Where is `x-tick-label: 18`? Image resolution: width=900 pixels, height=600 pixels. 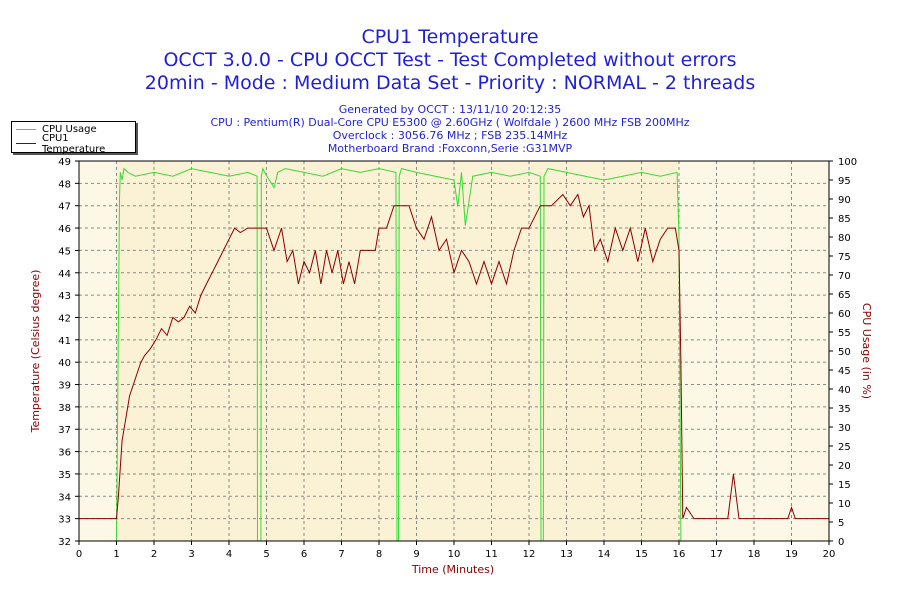 x-tick-label: 18 is located at coordinates (754, 554).